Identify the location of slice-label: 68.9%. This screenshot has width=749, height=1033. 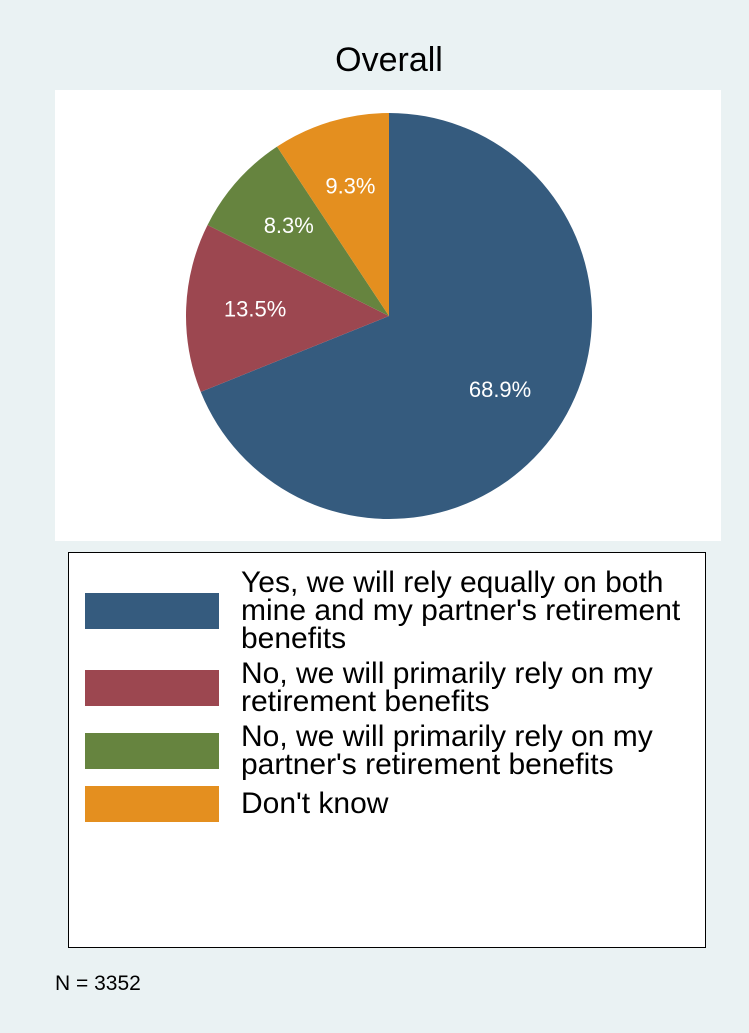
(500, 389).